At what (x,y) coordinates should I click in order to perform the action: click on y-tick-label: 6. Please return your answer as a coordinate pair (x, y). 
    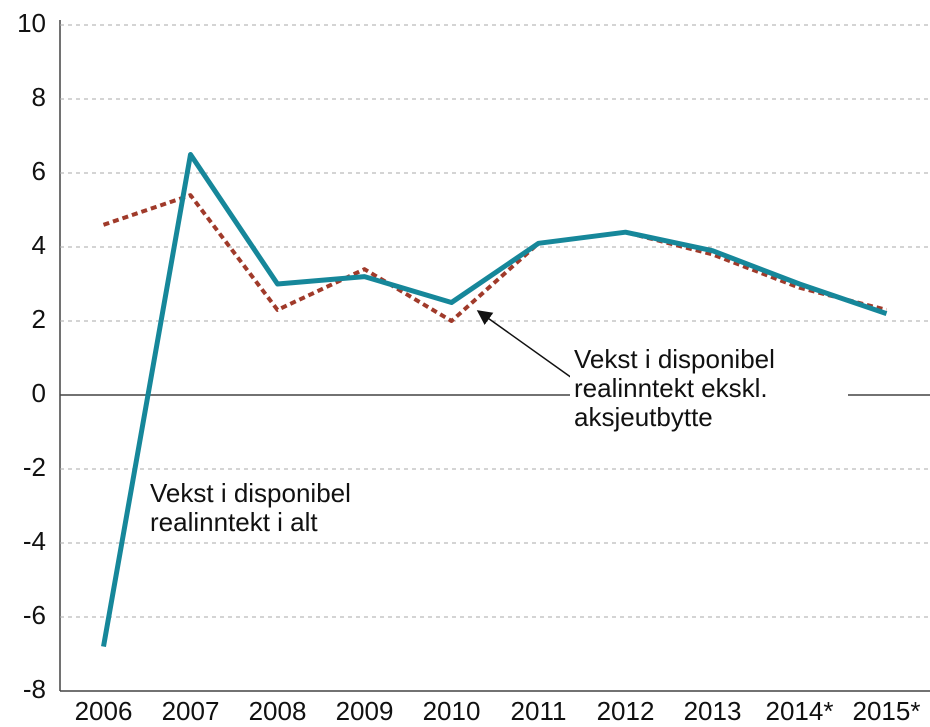
    Looking at the image, I should click on (39, 171).